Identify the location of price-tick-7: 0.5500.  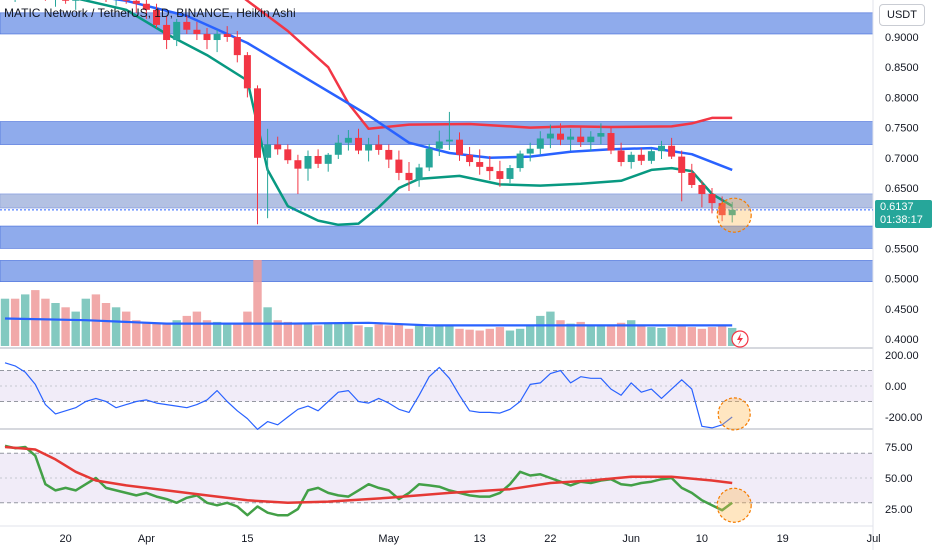
(902, 249).